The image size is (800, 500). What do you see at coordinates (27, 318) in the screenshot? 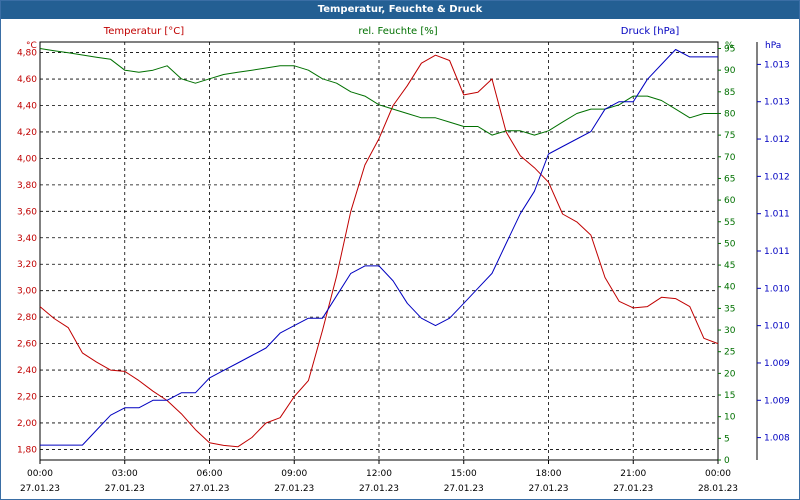
I see `temperature-tick-label: 2,80` at bounding box center [27, 318].